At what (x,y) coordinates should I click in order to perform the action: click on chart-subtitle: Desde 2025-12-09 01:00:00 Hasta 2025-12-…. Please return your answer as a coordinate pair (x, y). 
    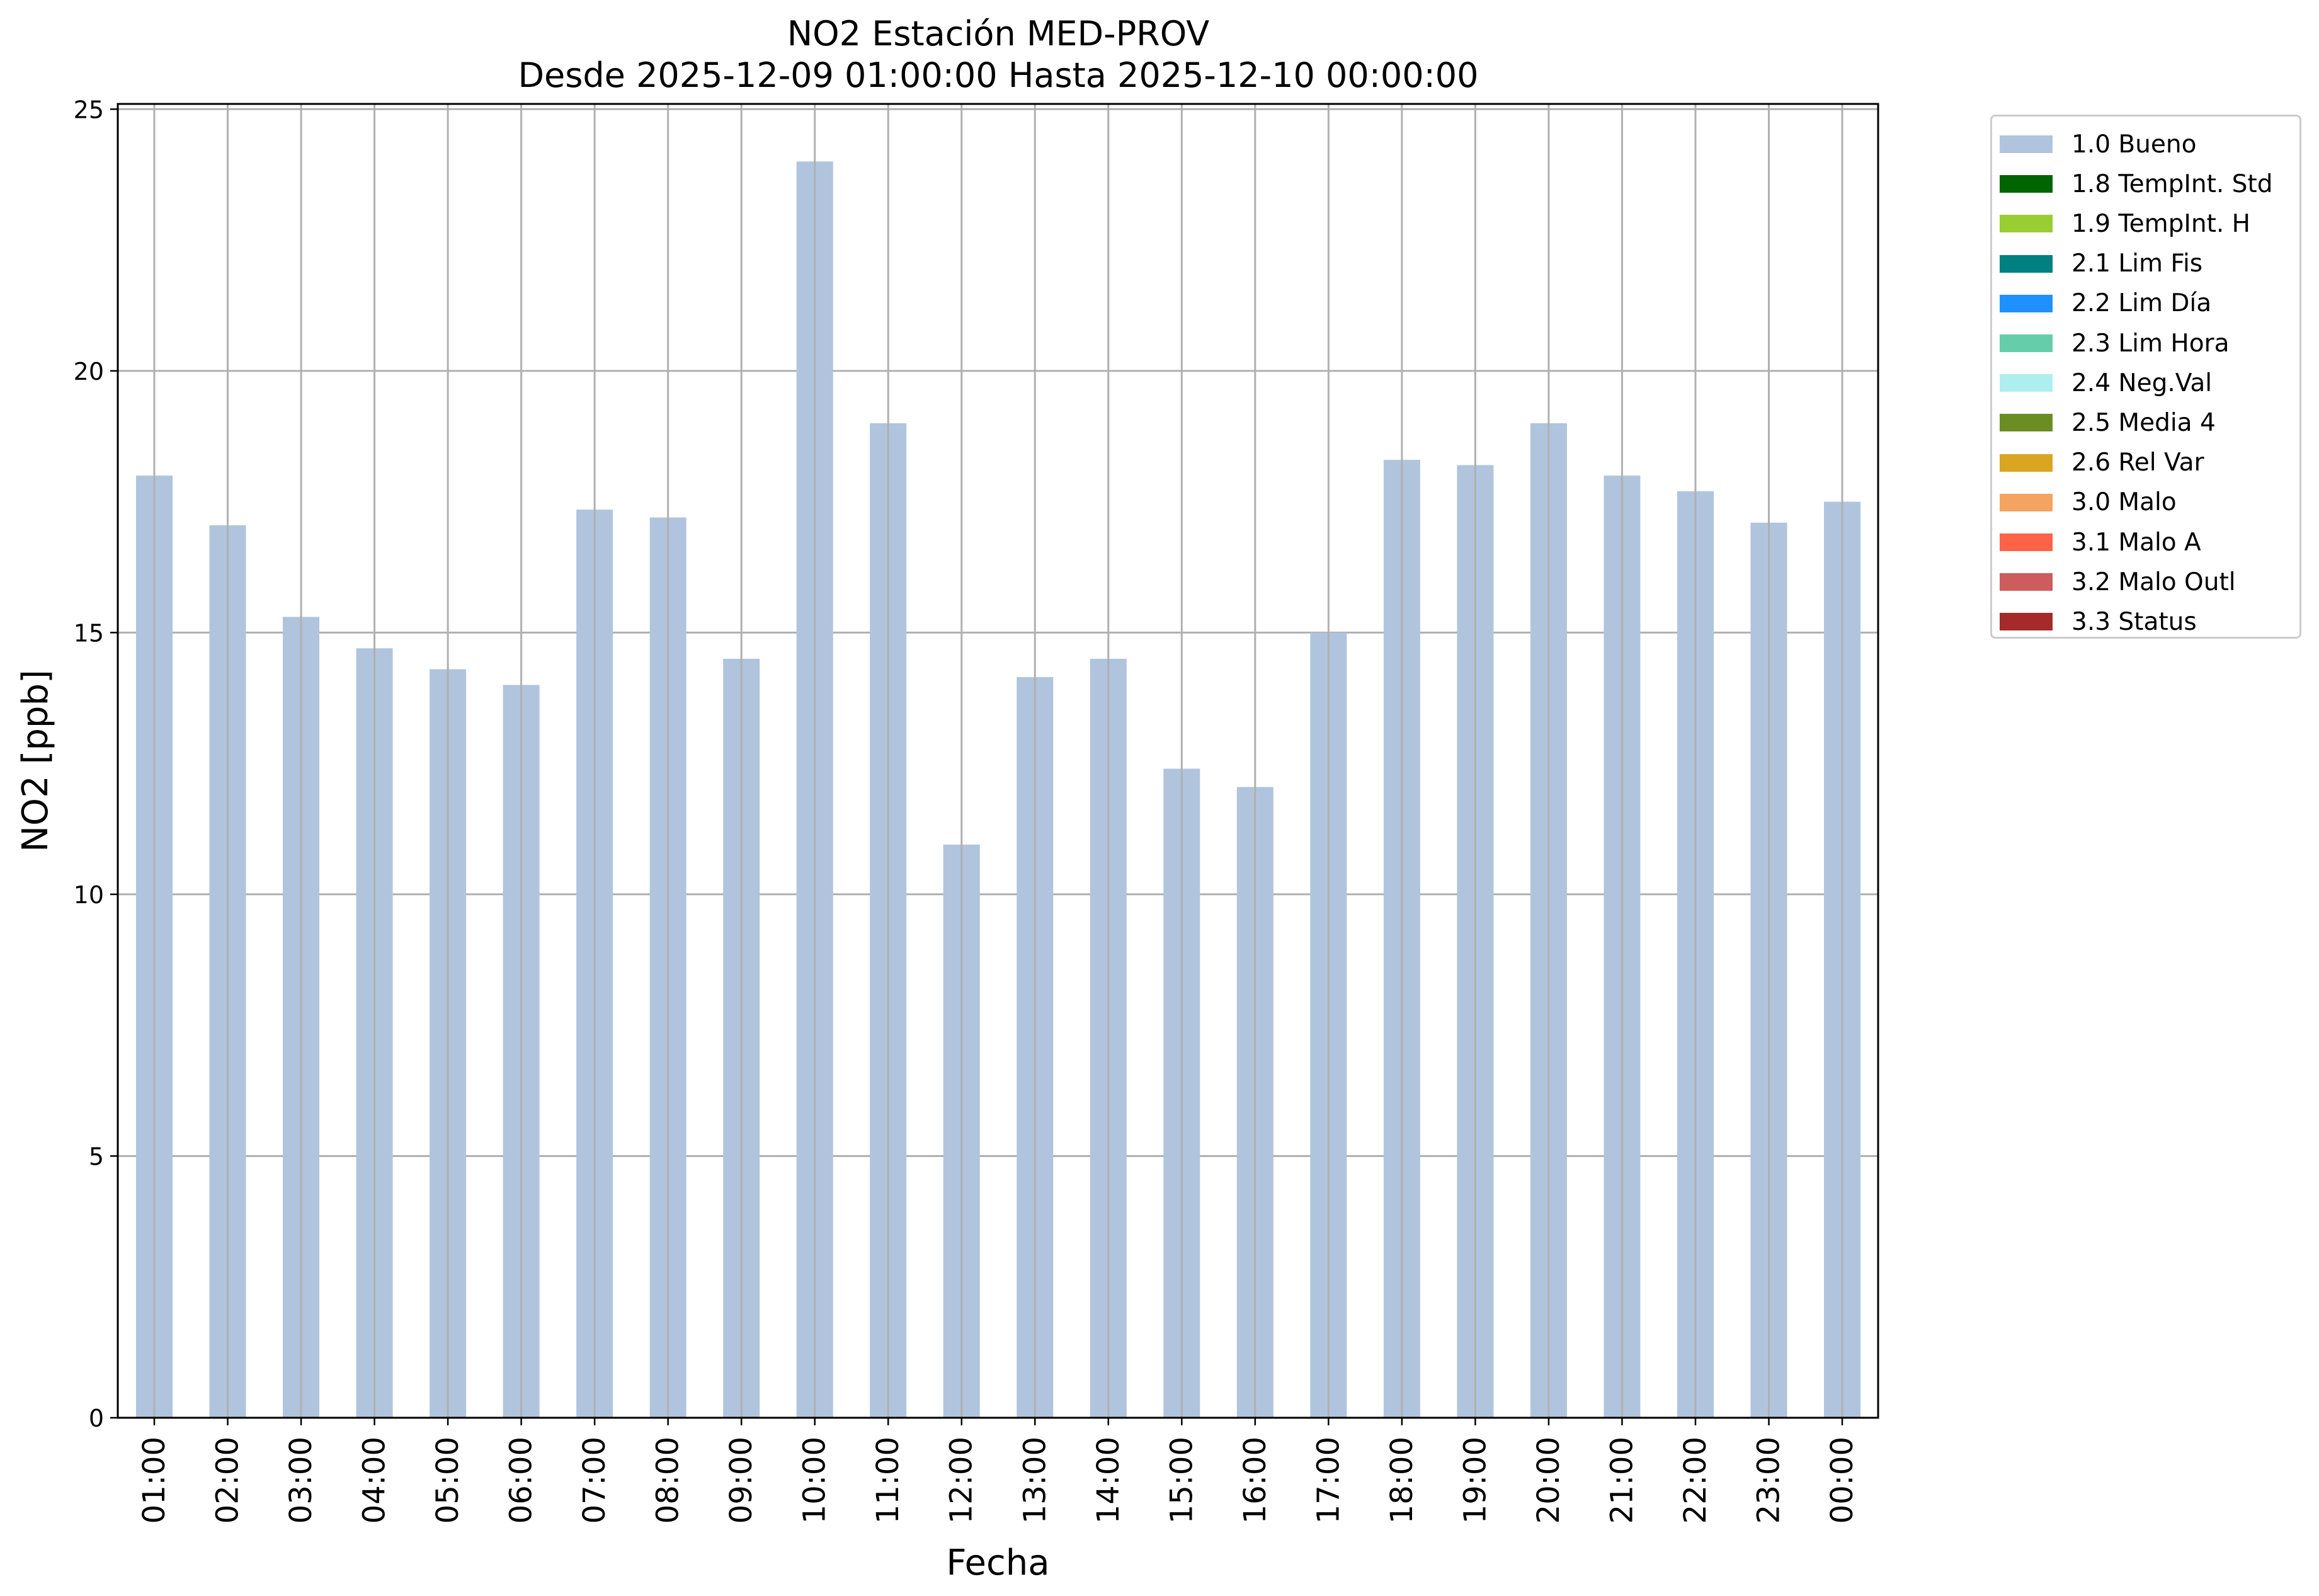
    Looking at the image, I should click on (998, 75).